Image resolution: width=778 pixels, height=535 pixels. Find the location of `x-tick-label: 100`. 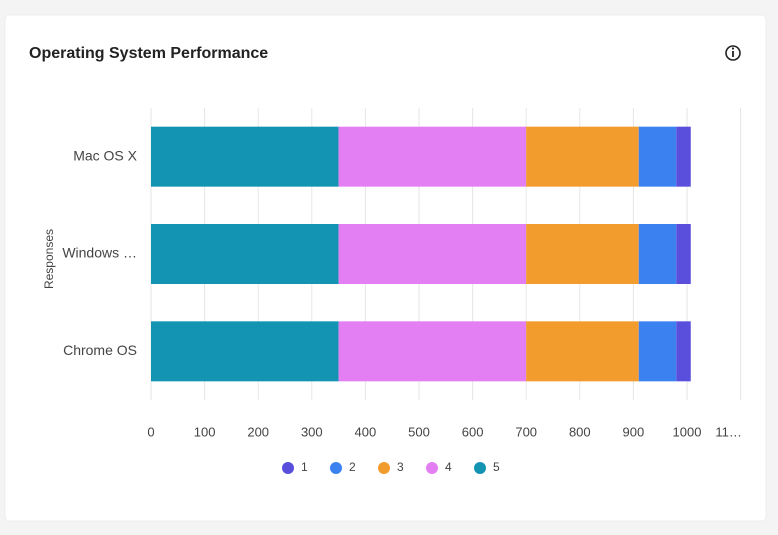

x-tick-label: 100 is located at coordinates (205, 431).